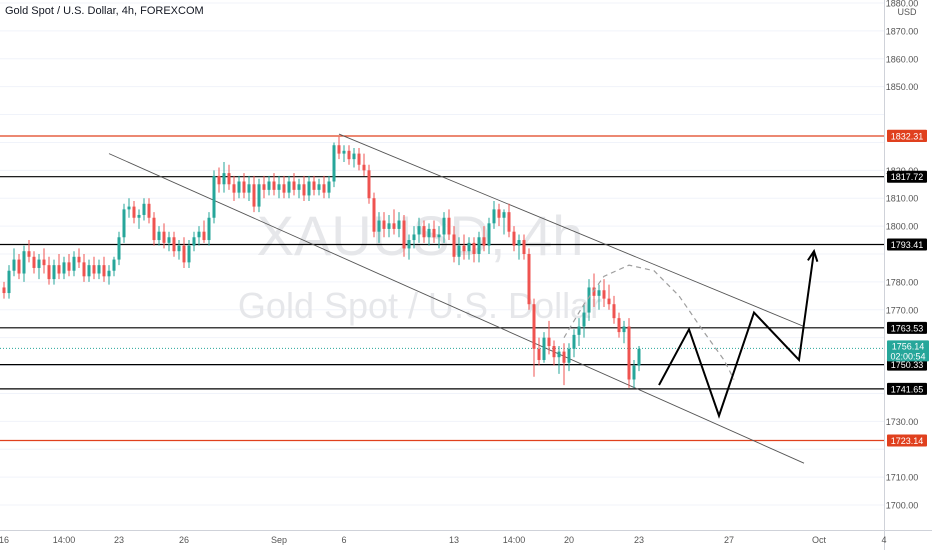  Describe the element at coordinates (813, 255) in the screenshot. I see `projection-arrowhead` at that location.